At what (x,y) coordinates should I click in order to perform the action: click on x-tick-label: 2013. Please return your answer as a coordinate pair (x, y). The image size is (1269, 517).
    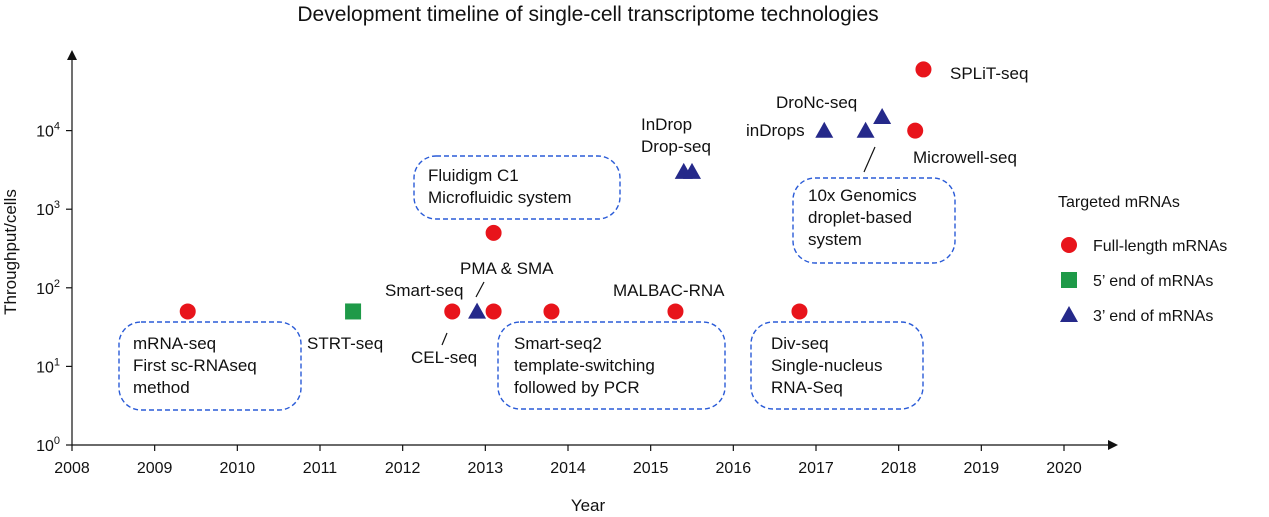
    Looking at the image, I should click on (486, 468).